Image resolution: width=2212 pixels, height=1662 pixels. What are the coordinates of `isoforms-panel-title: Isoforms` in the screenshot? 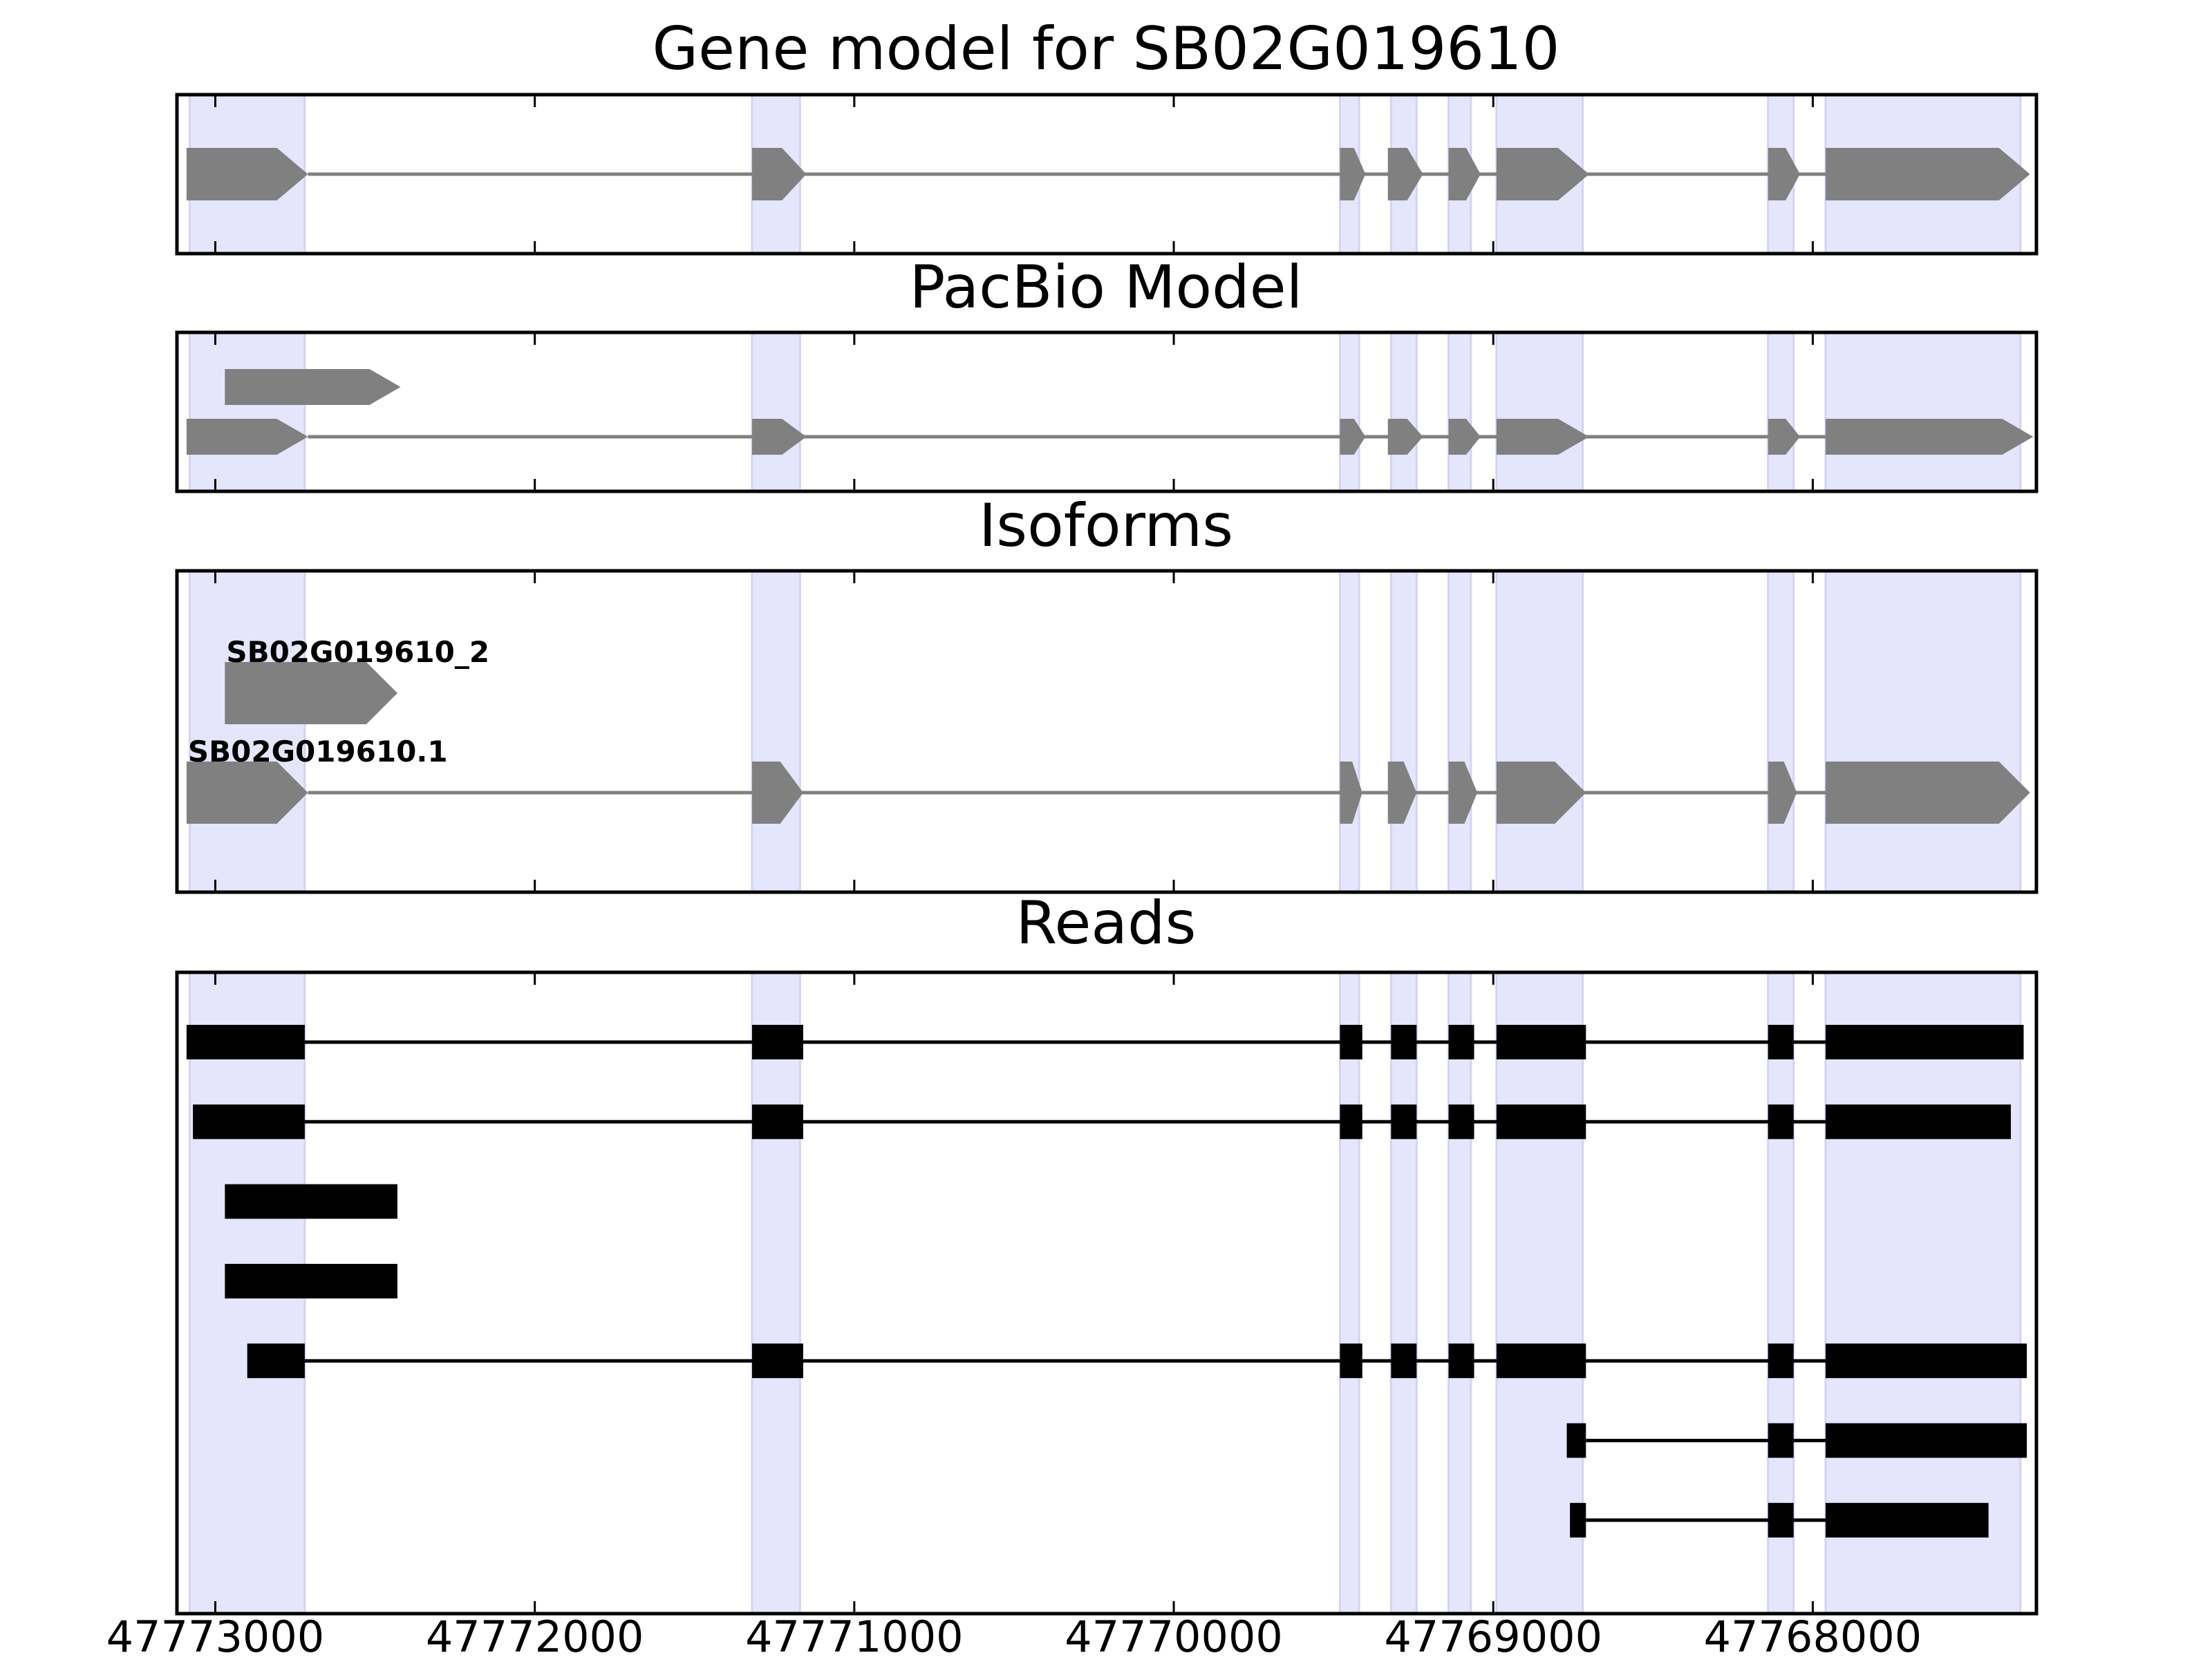 It's located at (1106, 525).